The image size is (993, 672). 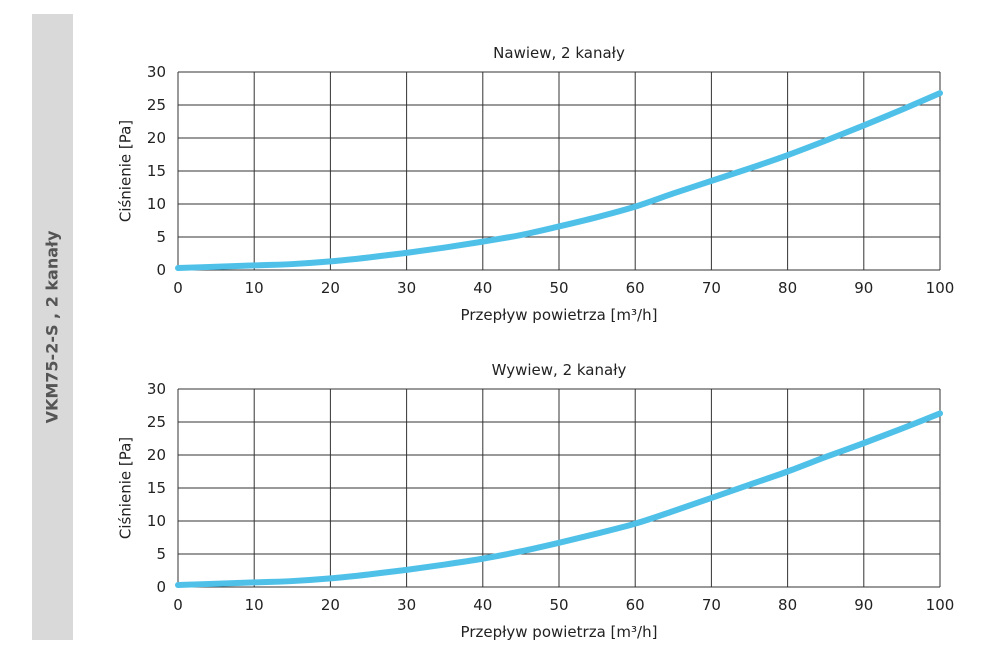 I want to click on chart-title: Nawiew, 2 kanały, so click(x=559, y=53).